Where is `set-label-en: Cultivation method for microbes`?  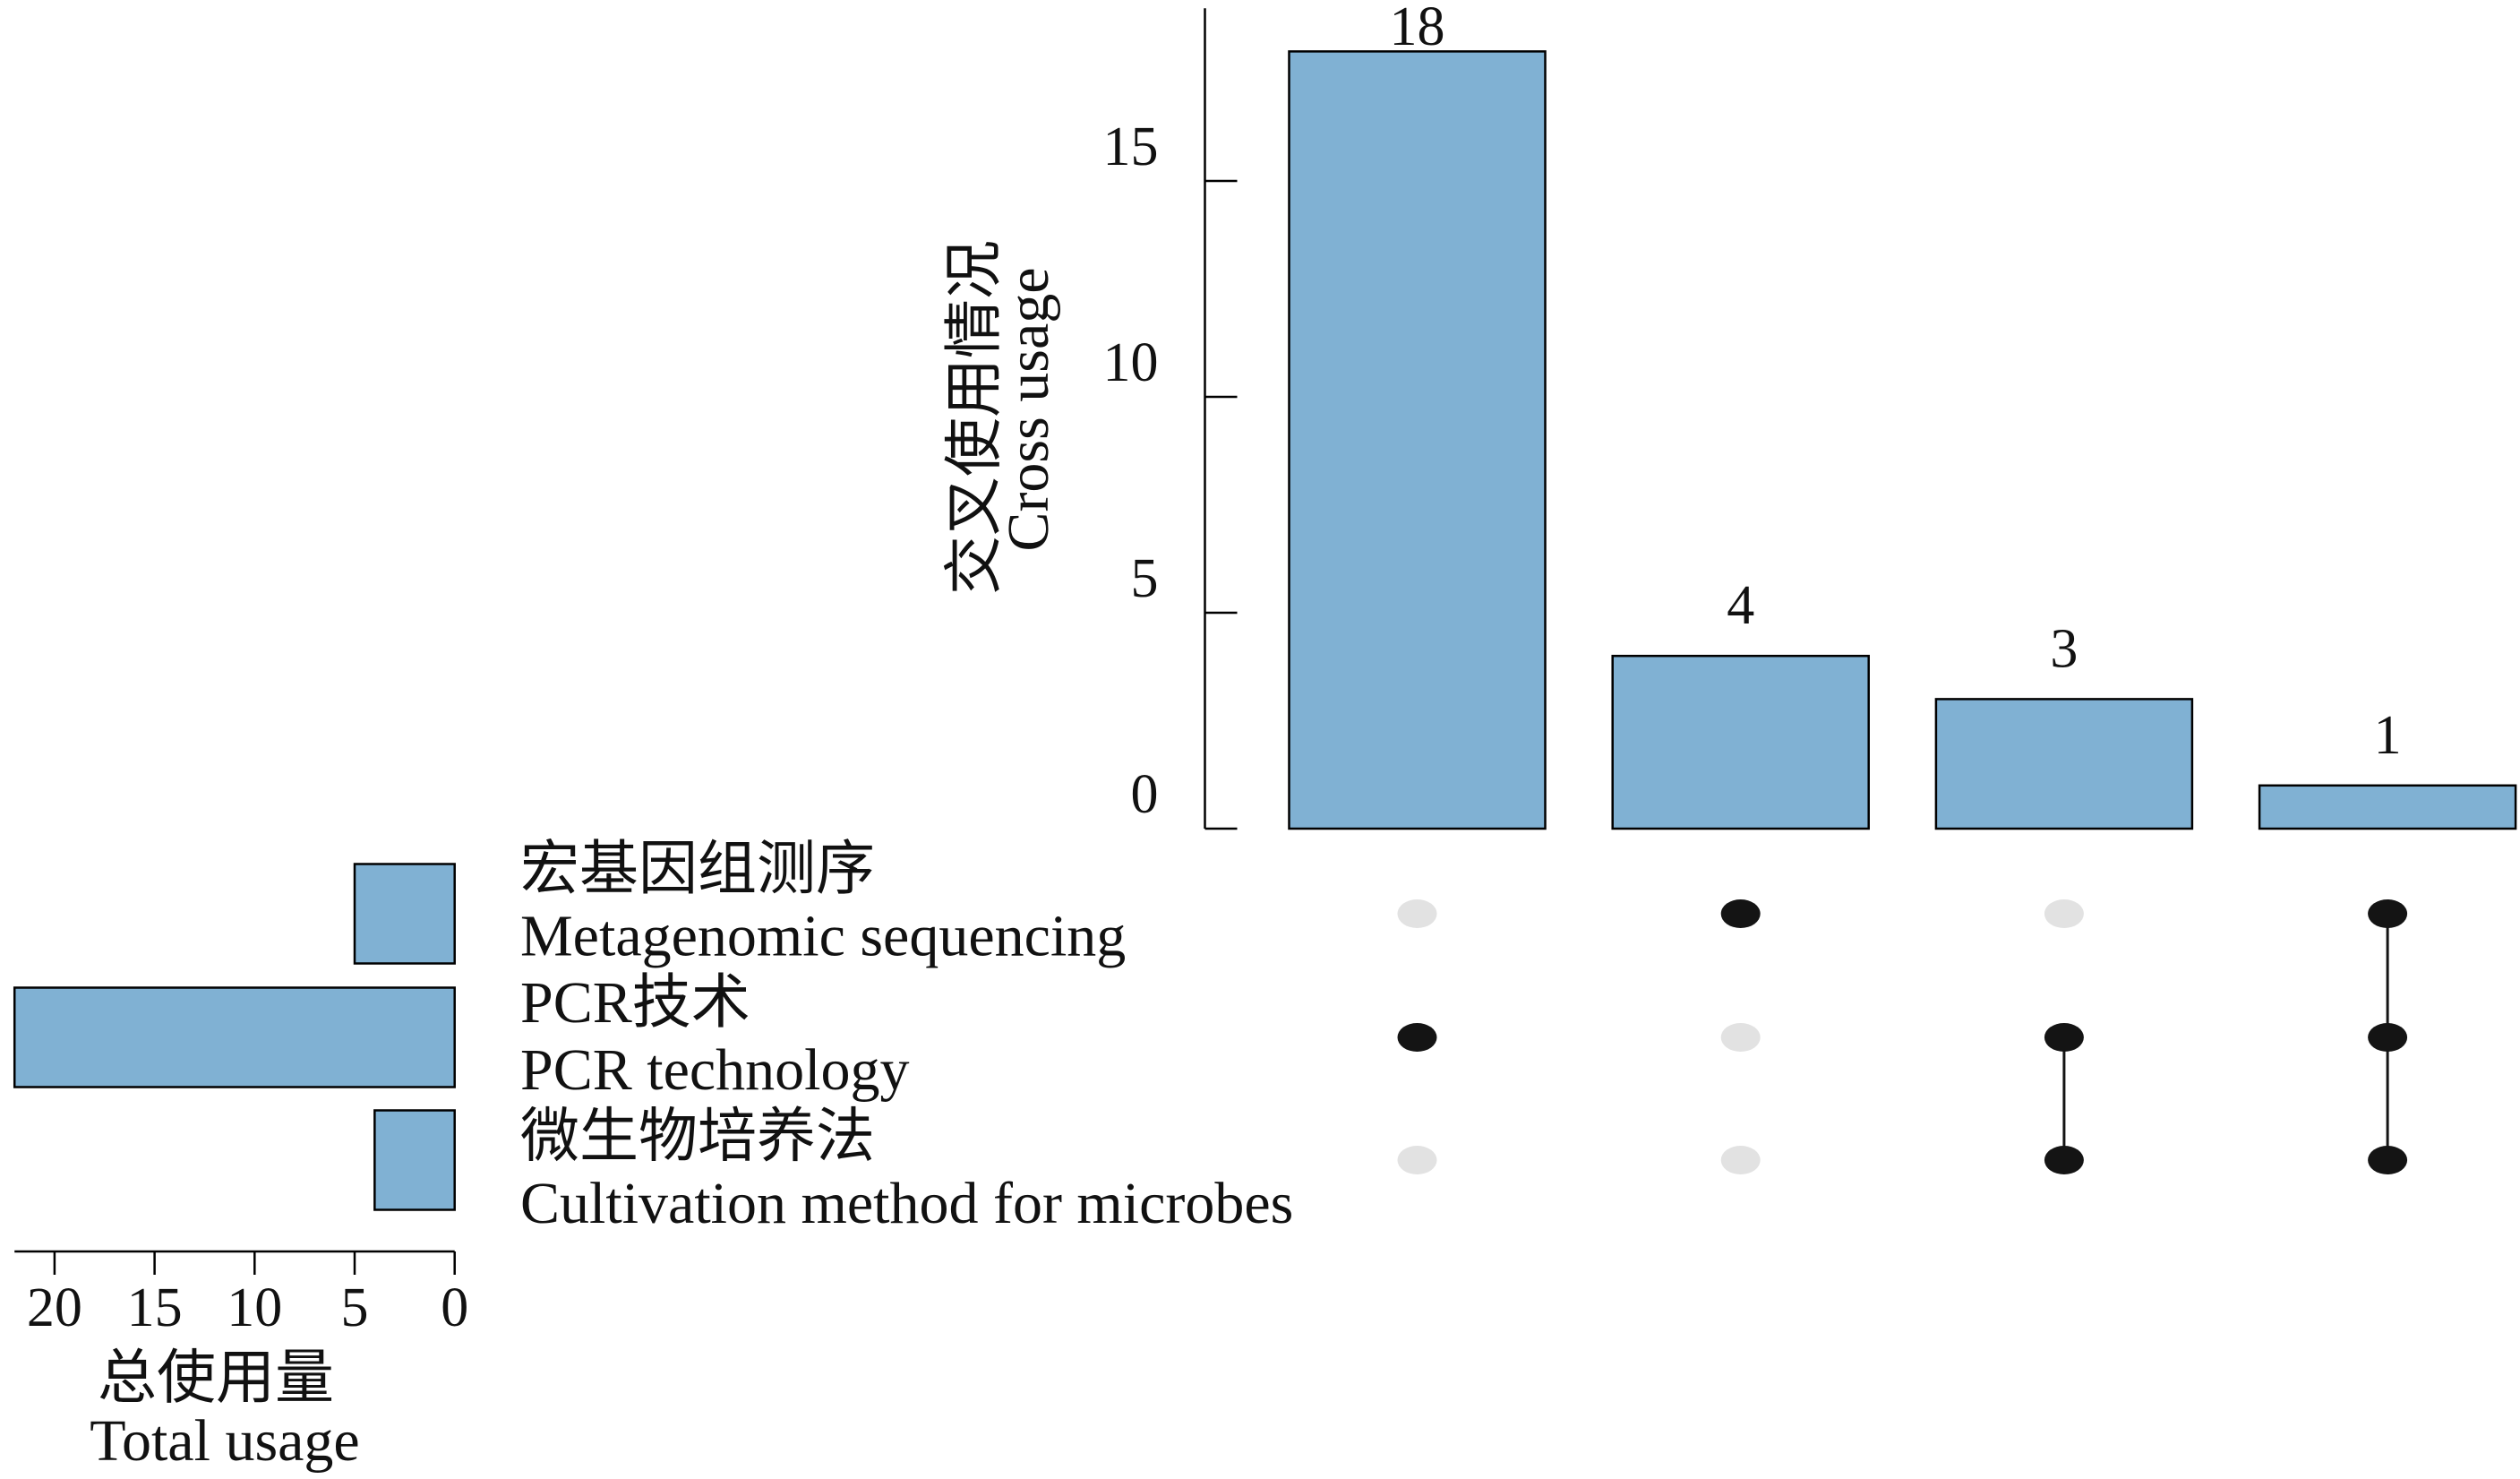 set-label-en: Cultivation method for microbes is located at coordinates (906, 1203).